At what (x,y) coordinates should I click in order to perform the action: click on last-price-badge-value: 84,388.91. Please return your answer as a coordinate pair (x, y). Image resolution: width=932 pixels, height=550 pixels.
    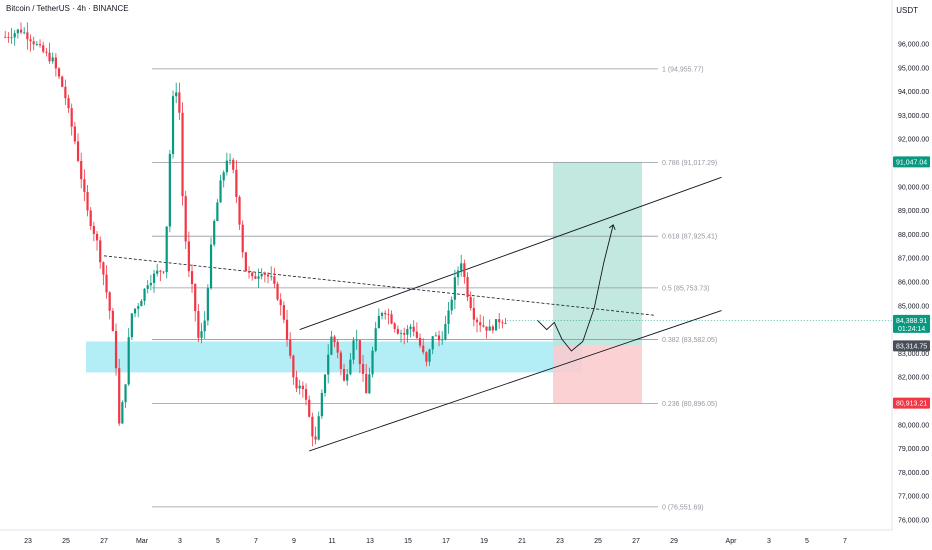
    Looking at the image, I should click on (911, 321).